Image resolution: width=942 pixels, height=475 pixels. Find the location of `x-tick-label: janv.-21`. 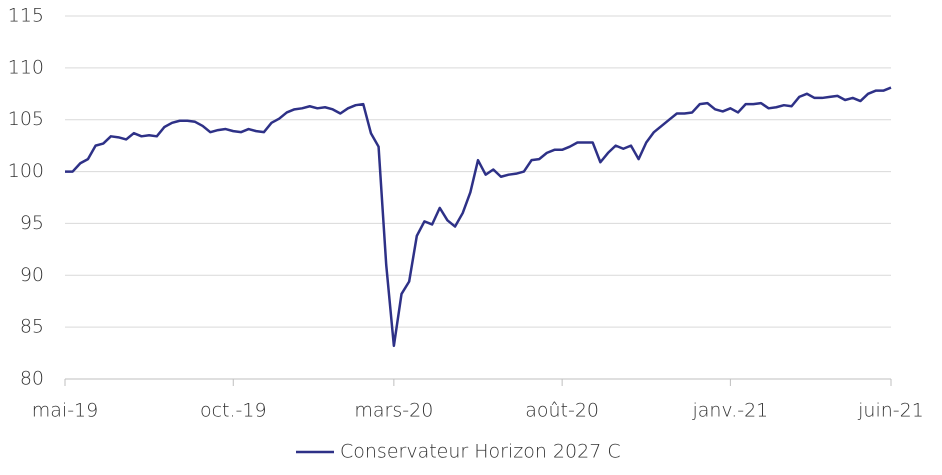

x-tick-label: janv.-21 is located at coordinates (729, 411).